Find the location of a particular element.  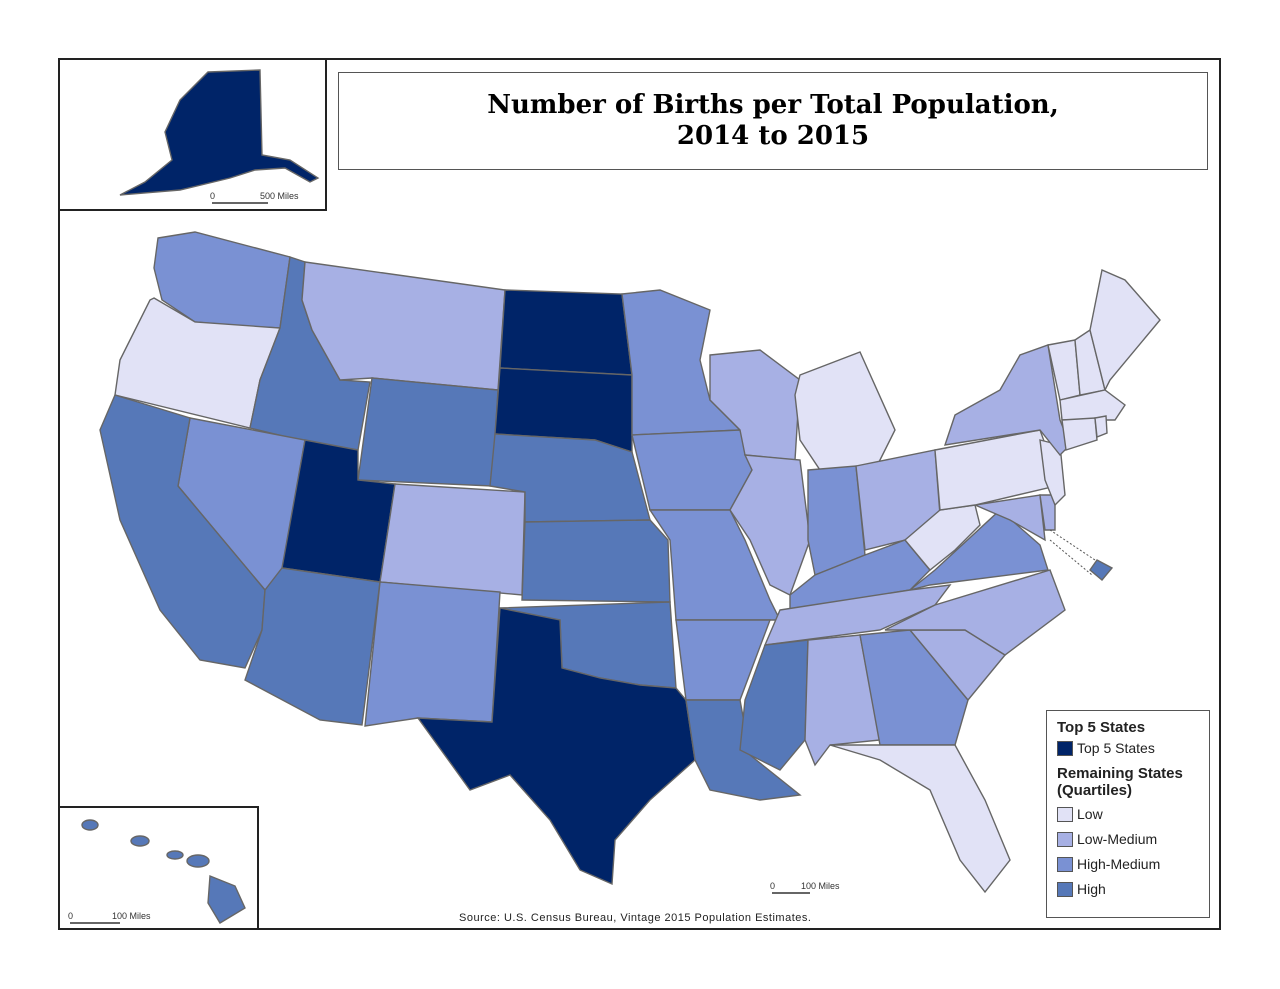

state-nm is located at coordinates (432, 654).